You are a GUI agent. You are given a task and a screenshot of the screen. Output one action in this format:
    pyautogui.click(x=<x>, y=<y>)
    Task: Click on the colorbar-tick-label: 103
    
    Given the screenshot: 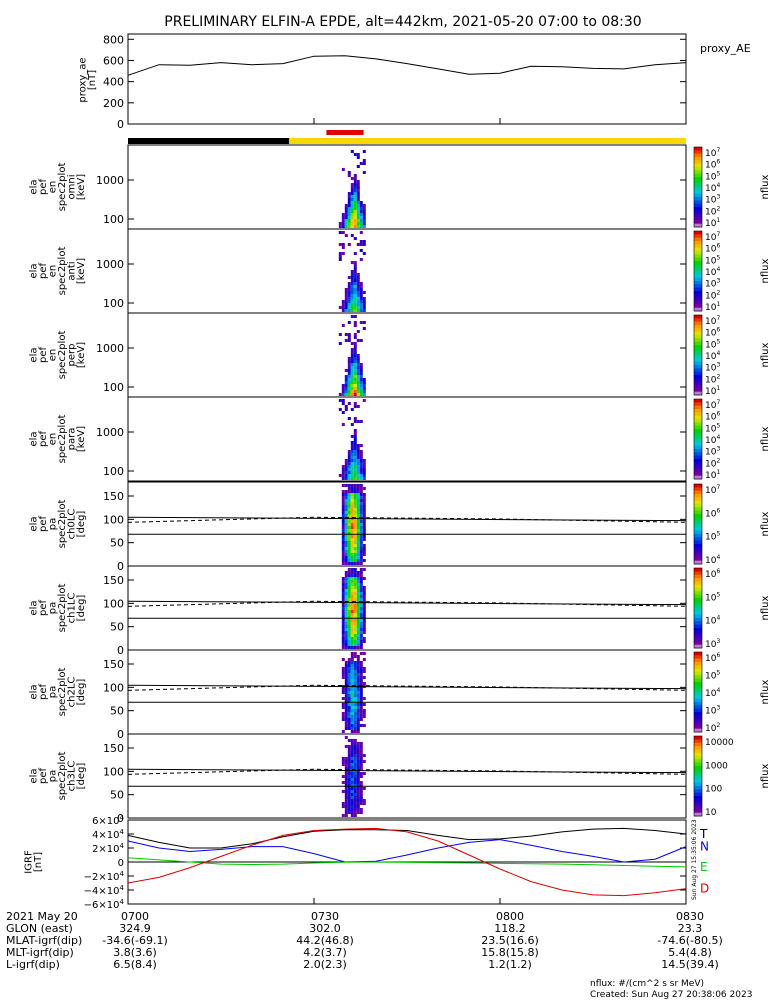 What is the action you would take?
    pyautogui.click(x=712, y=284)
    